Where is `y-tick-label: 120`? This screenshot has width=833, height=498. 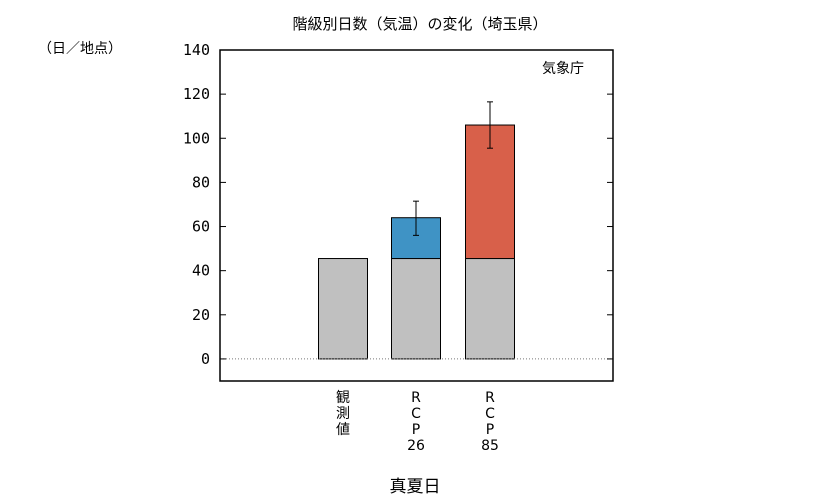 y-tick-label: 120 is located at coordinates (196, 94).